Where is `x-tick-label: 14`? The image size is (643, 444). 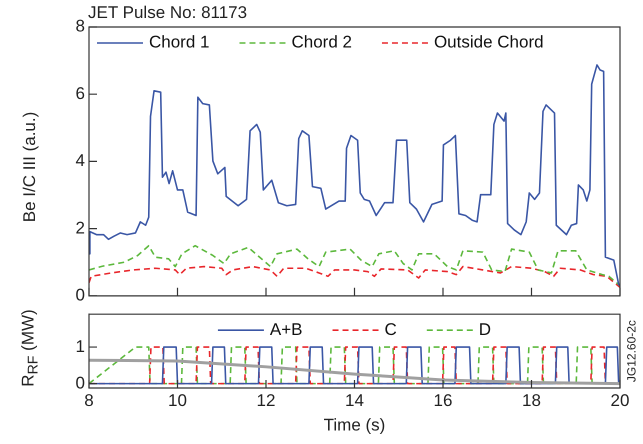
x-tick-label: 14 is located at coordinates (354, 400).